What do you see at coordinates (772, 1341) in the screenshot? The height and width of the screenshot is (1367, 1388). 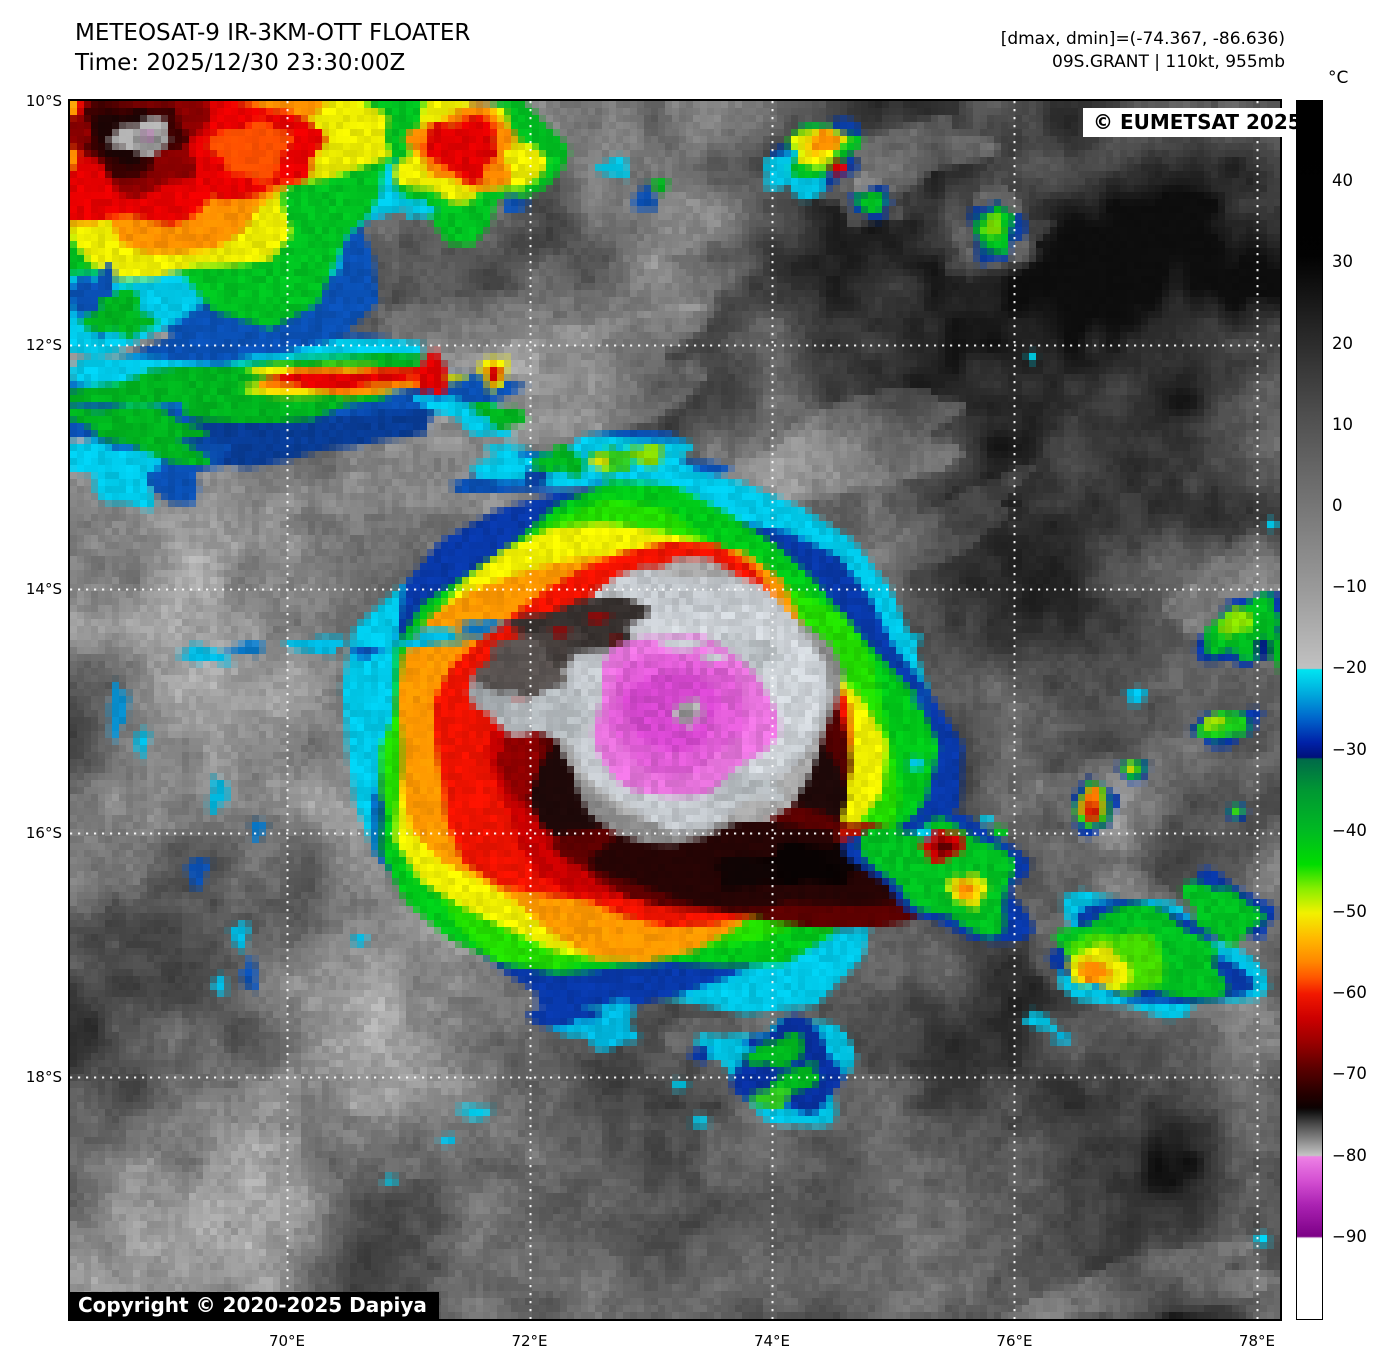 I see `lon-label-74E: 74°E` at bounding box center [772, 1341].